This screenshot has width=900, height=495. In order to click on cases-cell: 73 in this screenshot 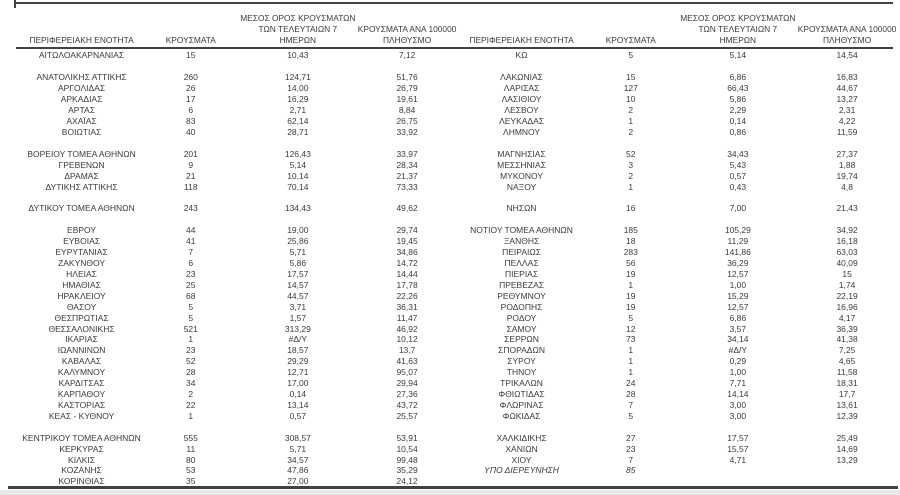, I will do `click(631, 339)`.